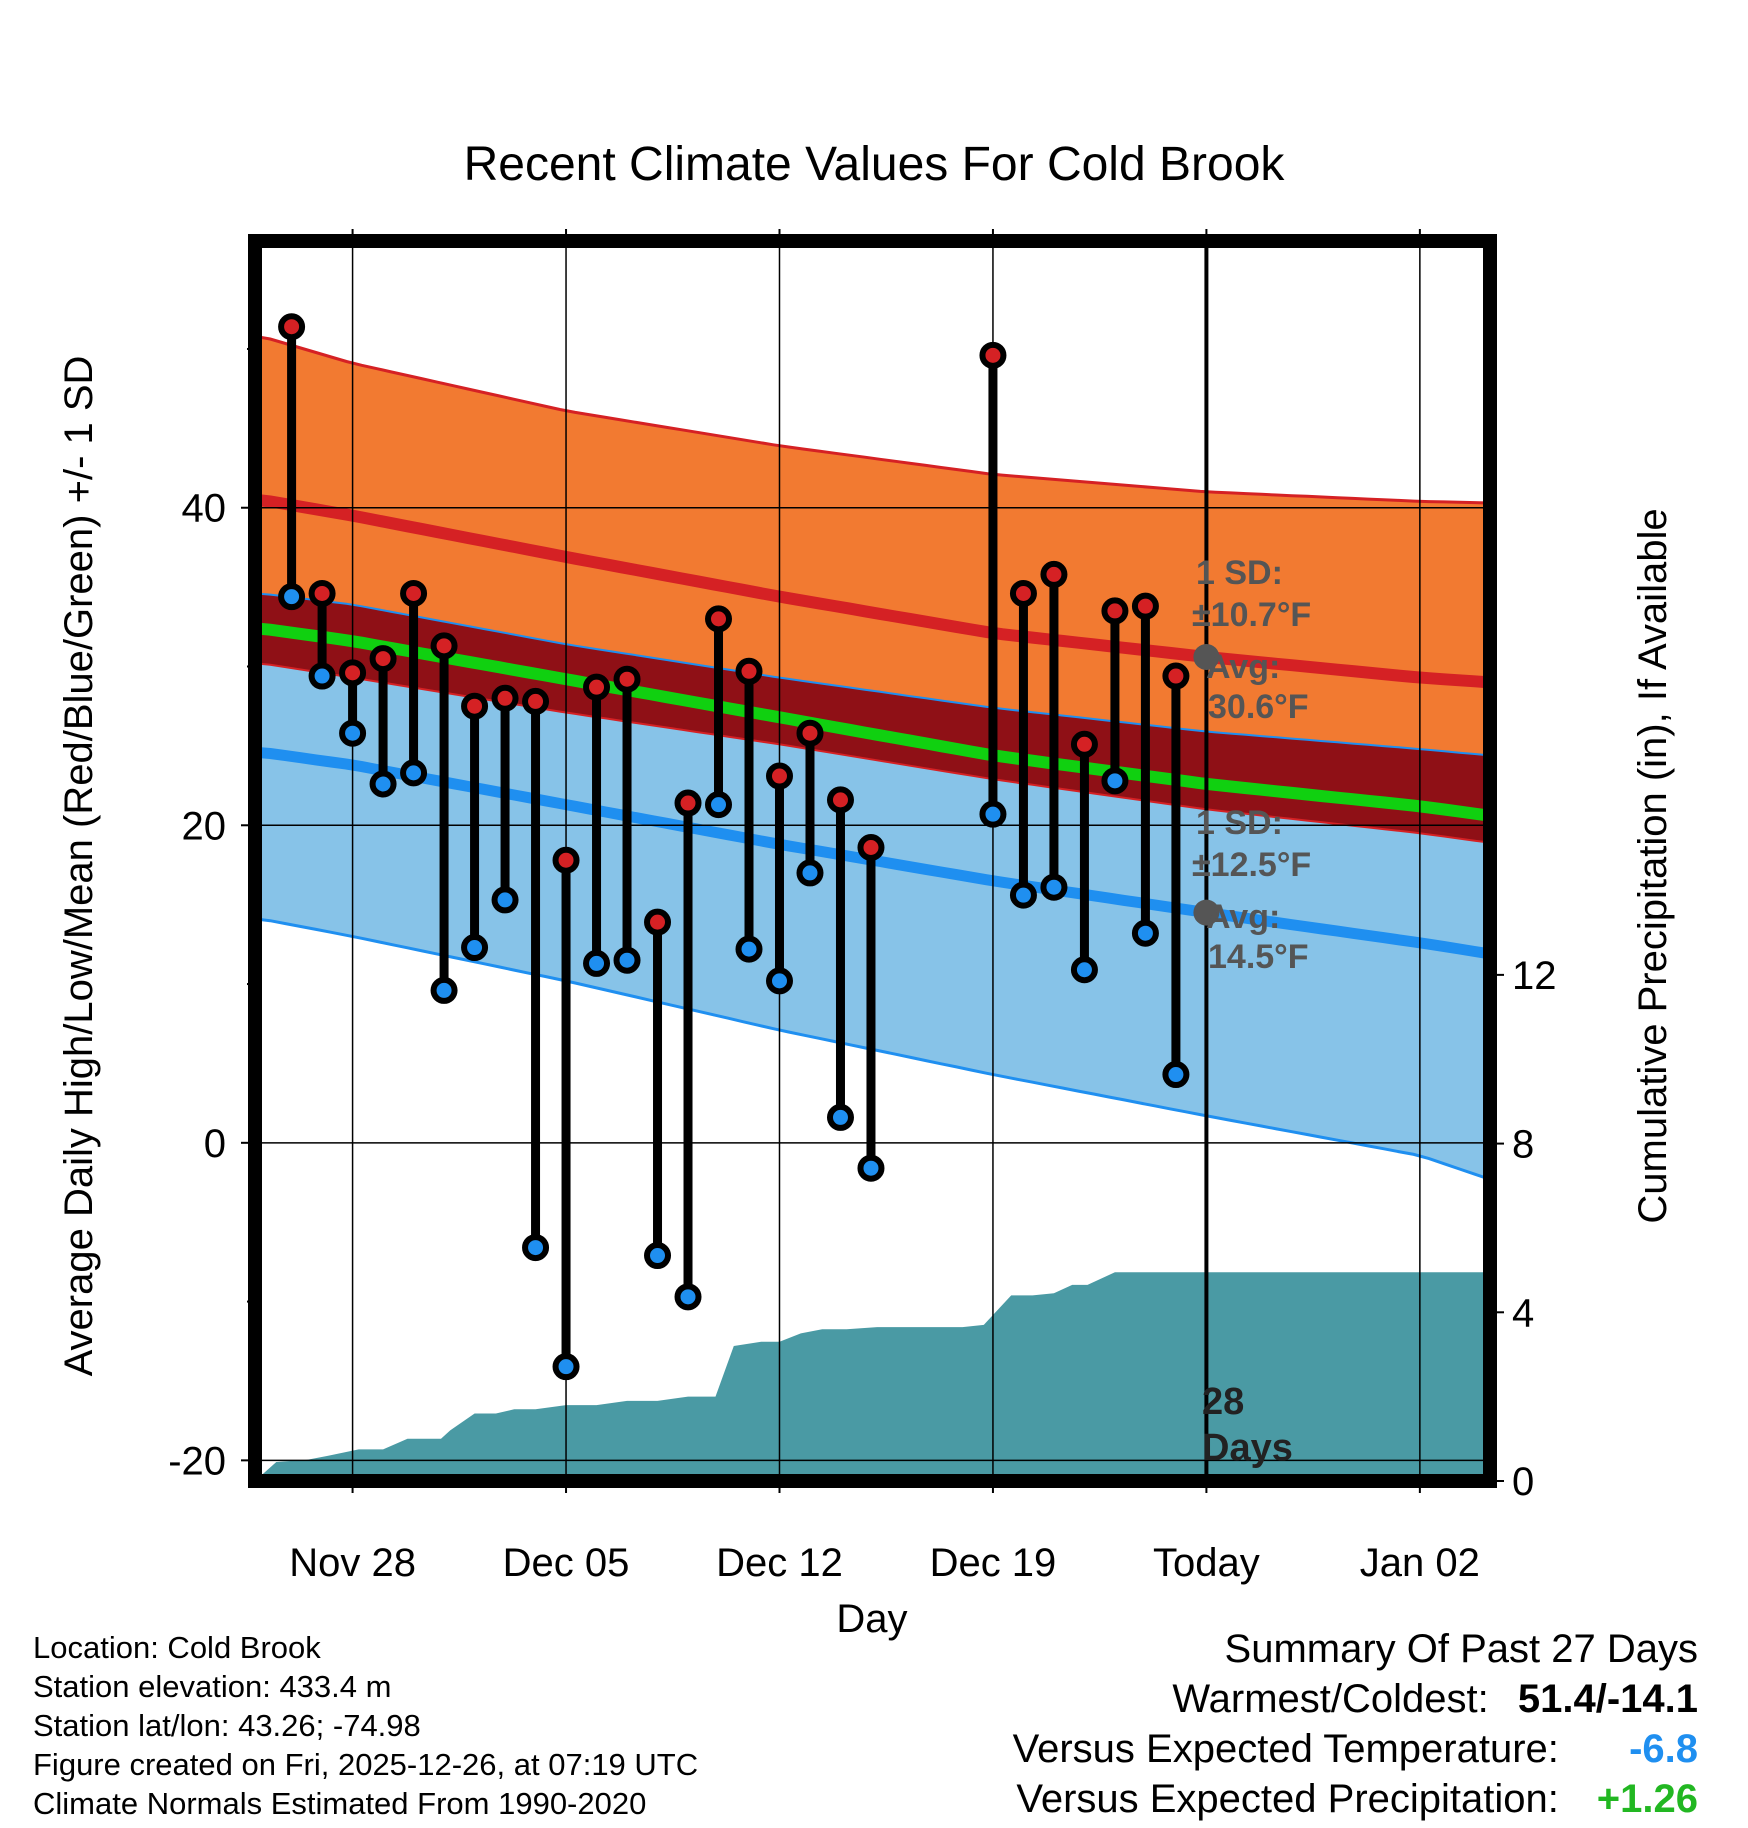 This screenshot has height=1828, width=1748. Describe the element at coordinates (212, 1686) in the screenshot. I see `elevation-text: Station elevation: 433.4 m` at that location.